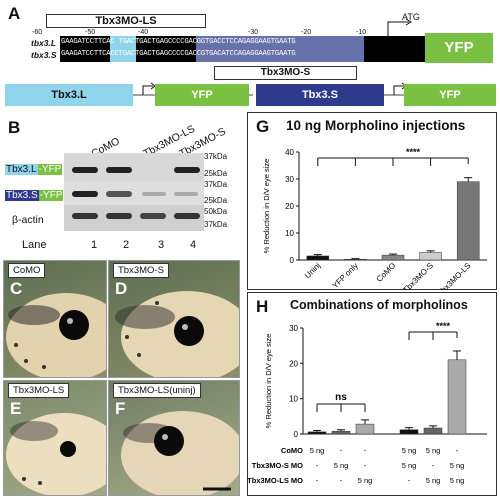 The image size is (500, 500). Describe the element at coordinates (16, 408) in the screenshot. I see `photo-tbx3mo-ls-letter: E` at that location.